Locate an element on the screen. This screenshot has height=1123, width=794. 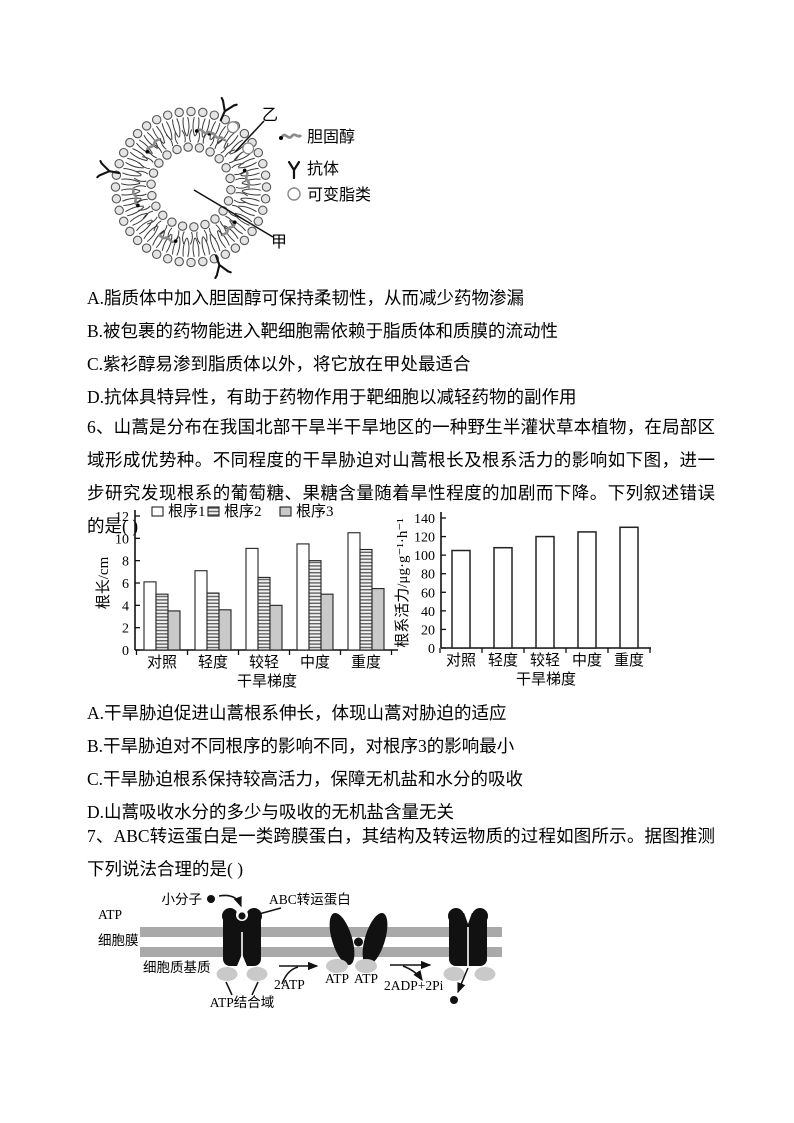
step2-curve is located at coordinates (412, 973).